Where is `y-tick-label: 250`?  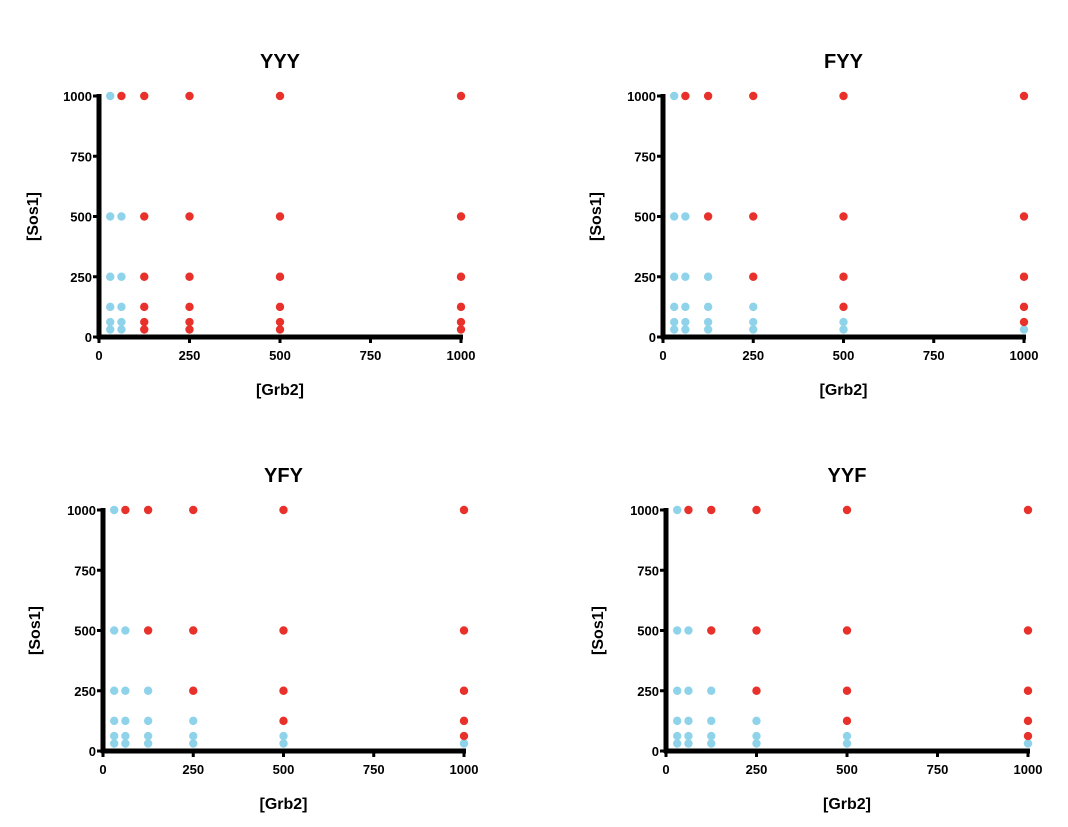 y-tick-label: 250 is located at coordinates (645, 277).